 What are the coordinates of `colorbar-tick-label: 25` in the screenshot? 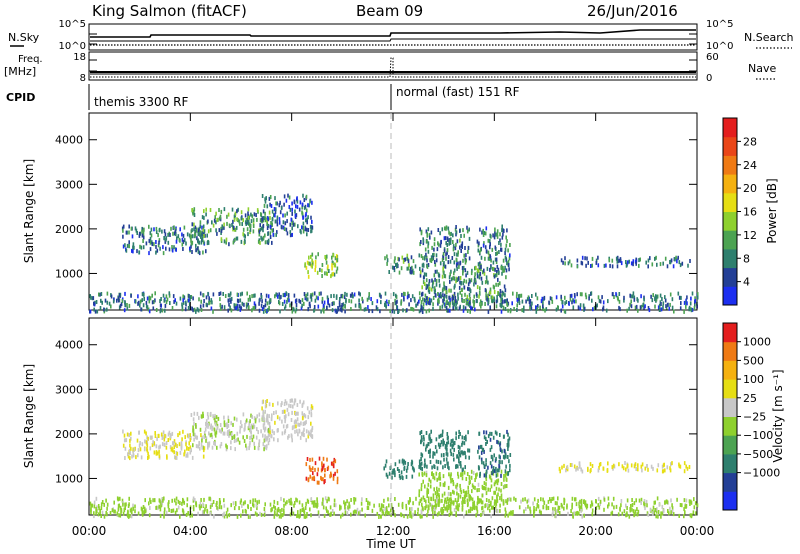 It's located at (750, 398).